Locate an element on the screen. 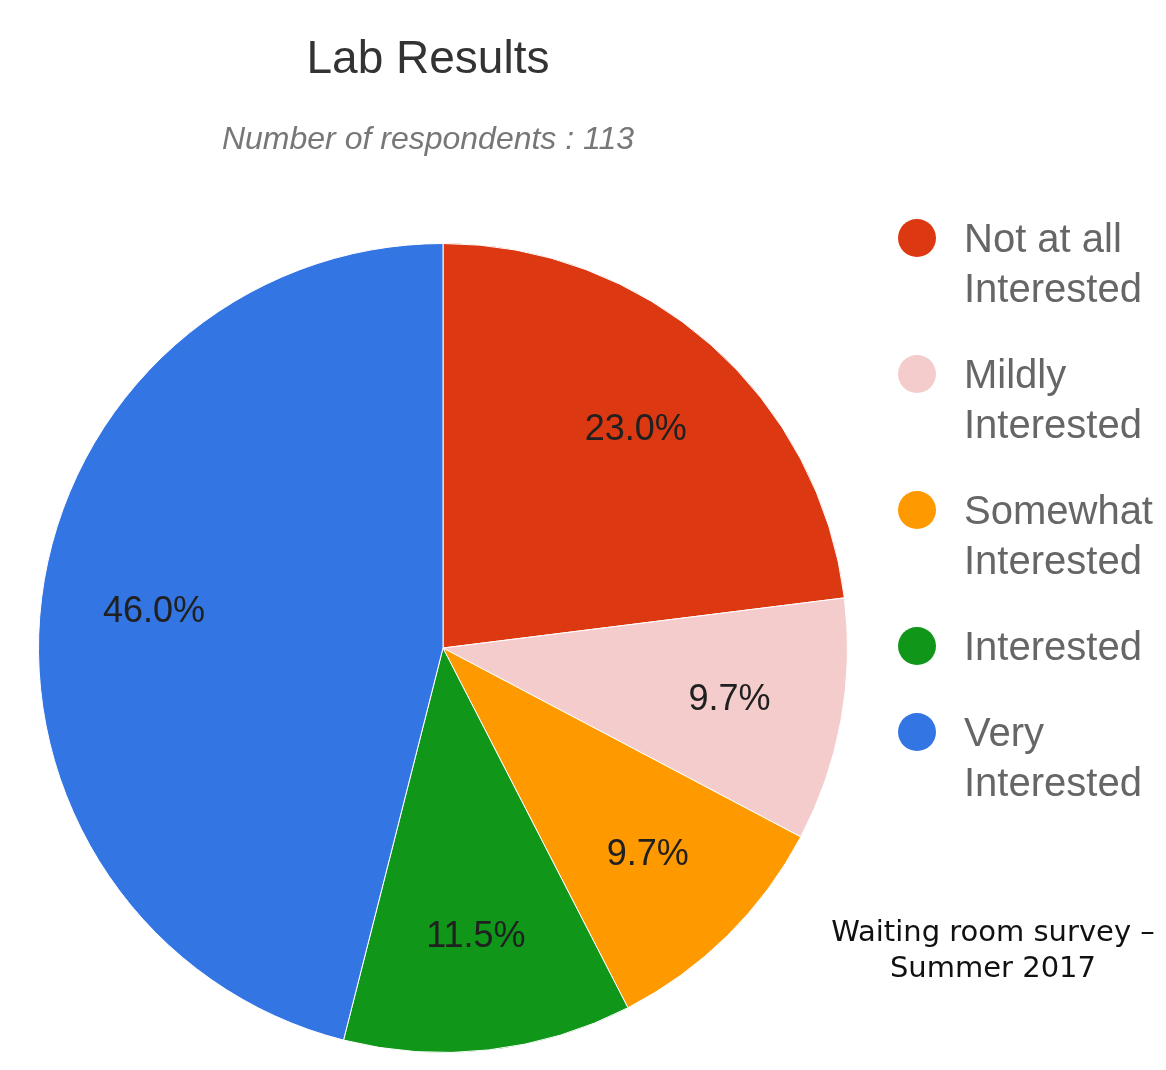 The image size is (1166, 1070). data-label: 23.0% is located at coordinates (635, 427).